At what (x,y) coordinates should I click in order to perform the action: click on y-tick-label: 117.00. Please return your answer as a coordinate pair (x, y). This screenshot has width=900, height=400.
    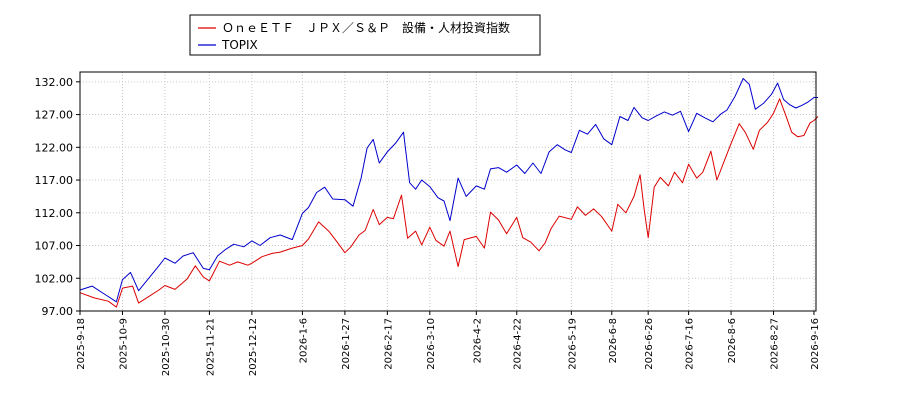
    Looking at the image, I should click on (54, 180).